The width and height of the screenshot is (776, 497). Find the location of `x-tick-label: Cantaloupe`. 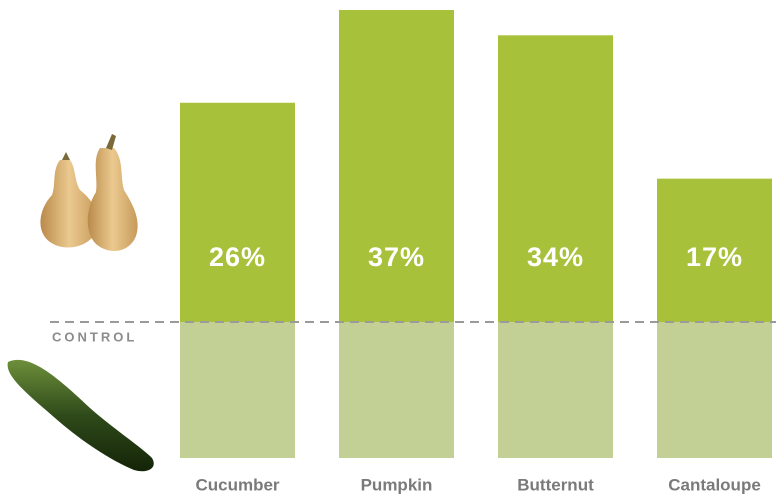

x-tick-label: Cantaloupe is located at coordinates (714, 484).